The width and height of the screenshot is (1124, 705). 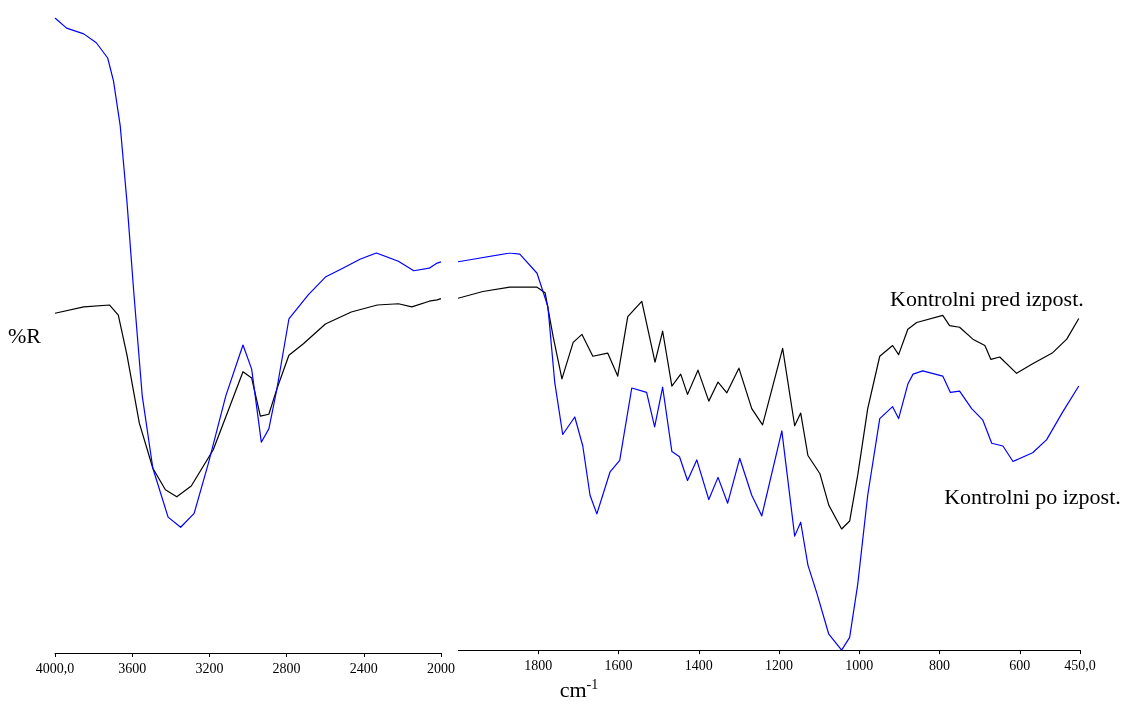 What do you see at coordinates (441, 668) in the screenshot?
I see `x-tick-label: 2000` at bounding box center [441, 668].